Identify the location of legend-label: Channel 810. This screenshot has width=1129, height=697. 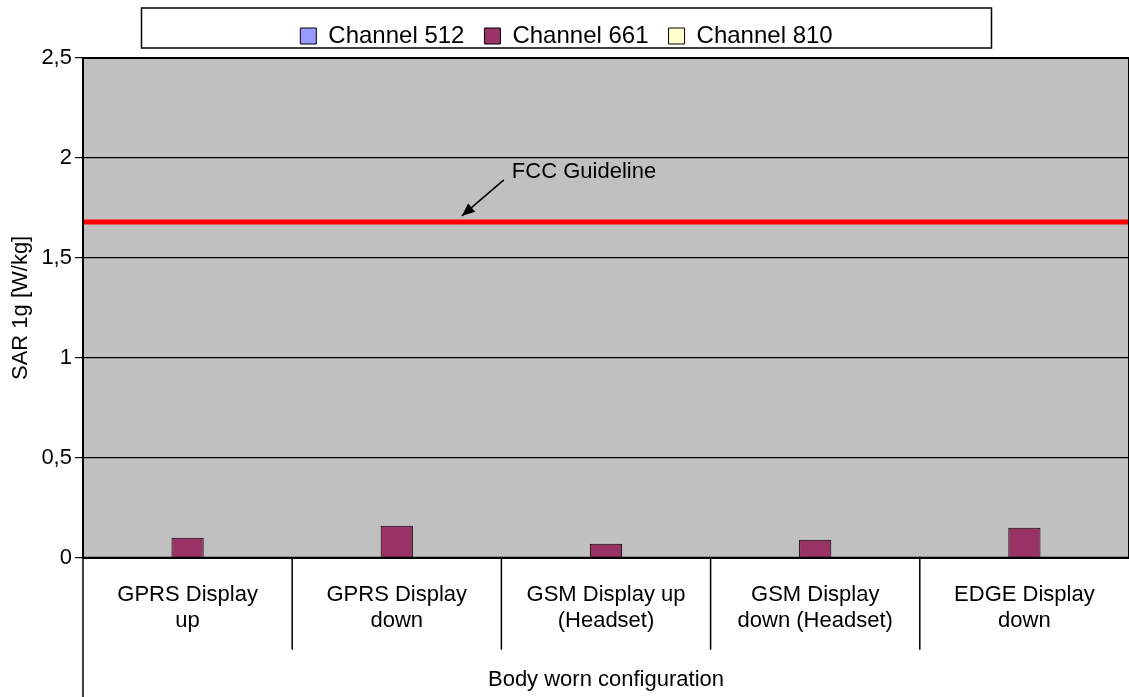
(764, 34).